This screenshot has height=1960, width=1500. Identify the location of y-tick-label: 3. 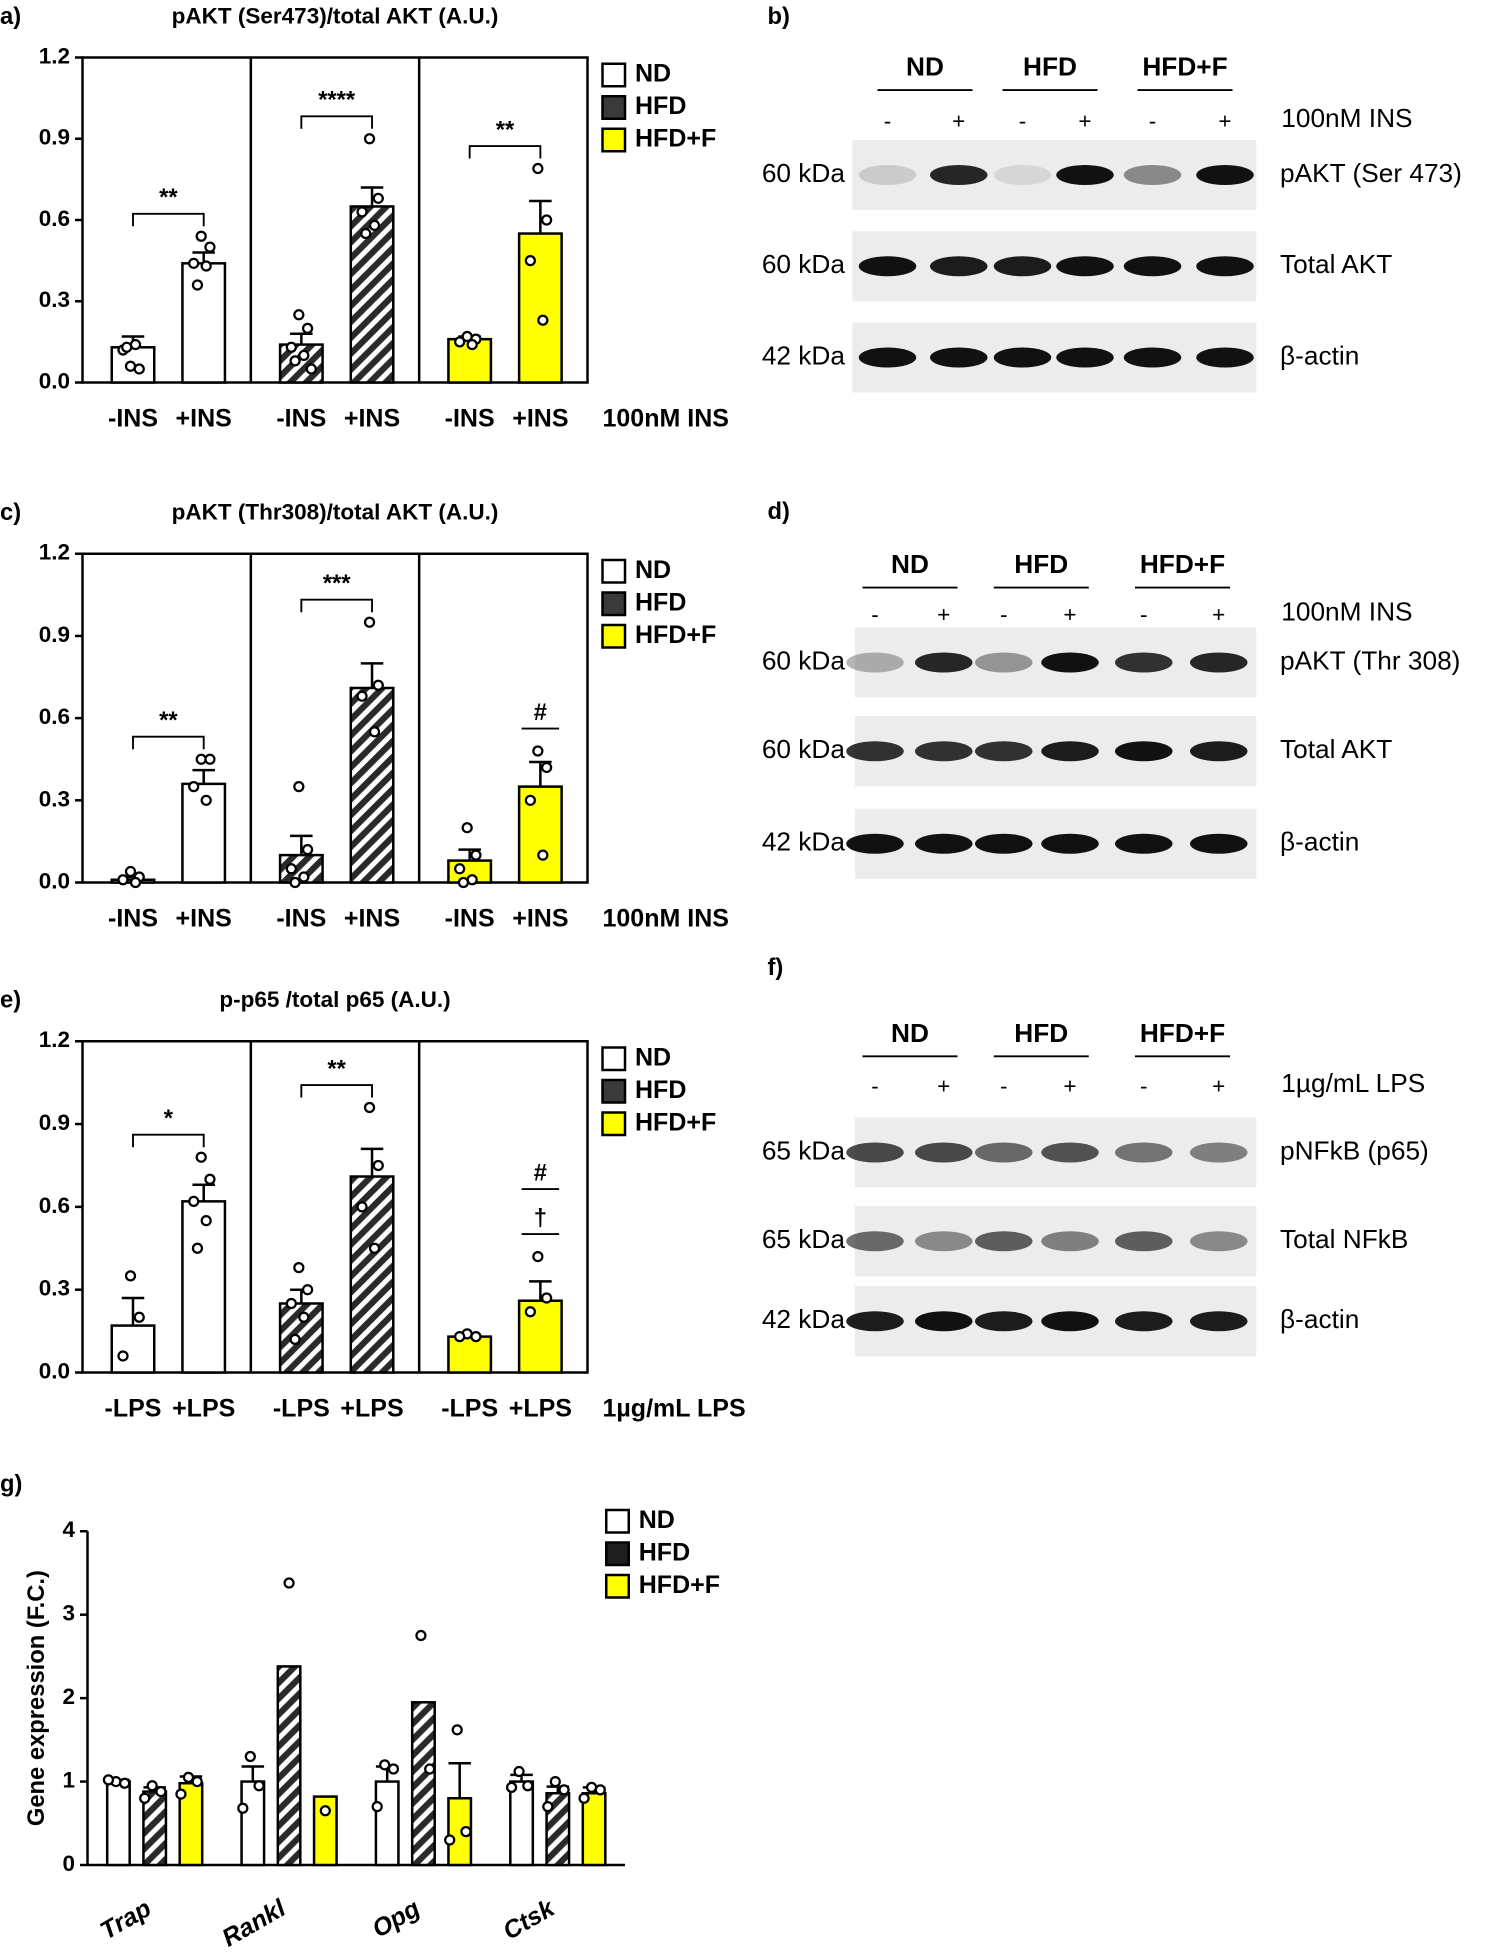
(68, 1613).